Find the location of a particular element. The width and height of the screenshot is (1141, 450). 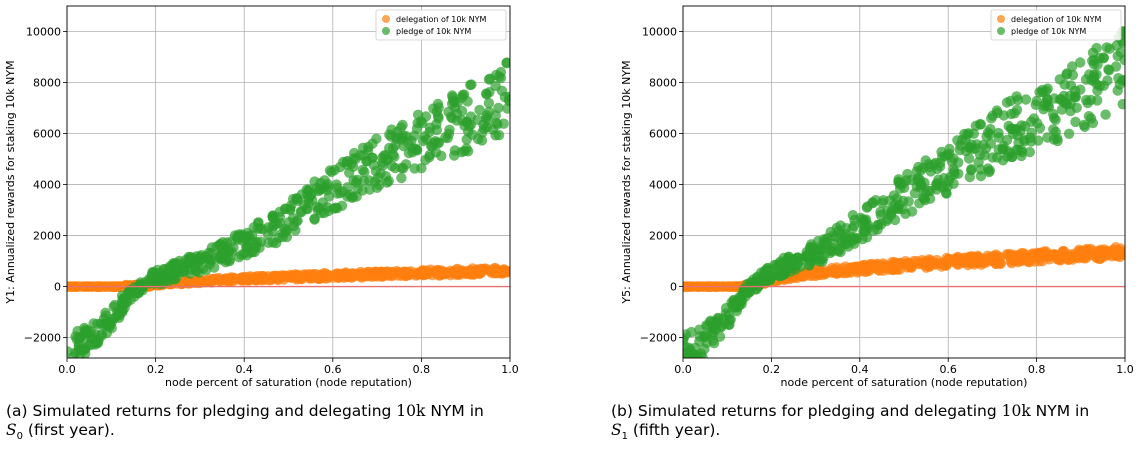

x-tick-label: 1.0 is located at coordinates (1125, 369).